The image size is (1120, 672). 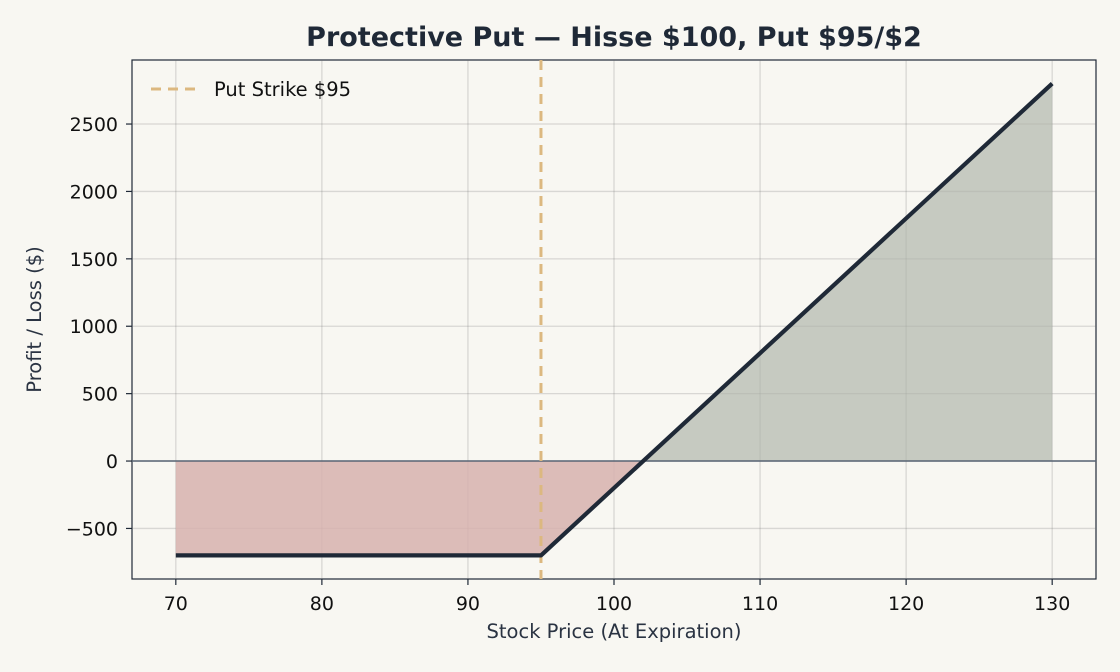 What do you see at coordinates (94, 125) in the screenshot?
I see `y-tick-label: 2500` at bounding box center [94, 125].